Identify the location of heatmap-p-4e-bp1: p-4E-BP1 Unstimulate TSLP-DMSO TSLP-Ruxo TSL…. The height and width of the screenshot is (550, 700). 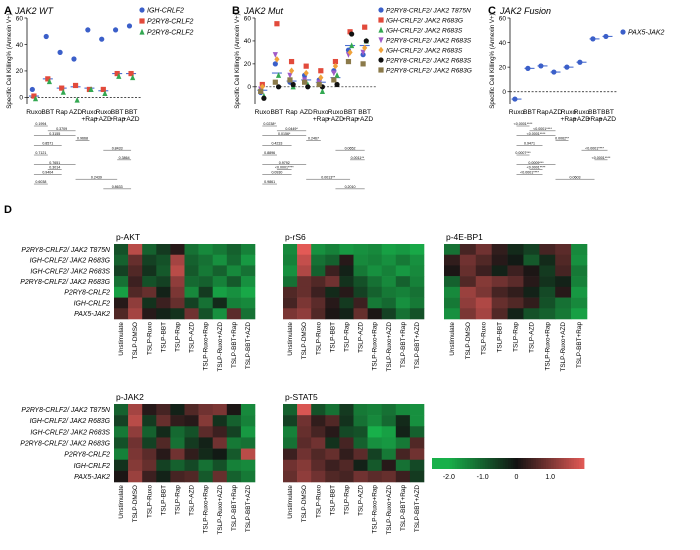
(516, 302).